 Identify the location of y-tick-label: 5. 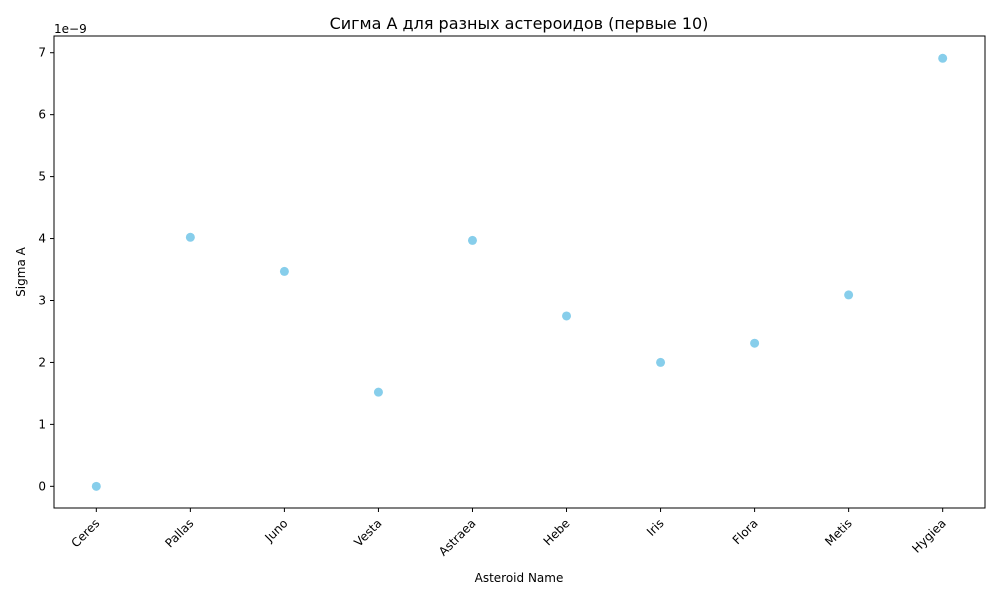
(42, 177).